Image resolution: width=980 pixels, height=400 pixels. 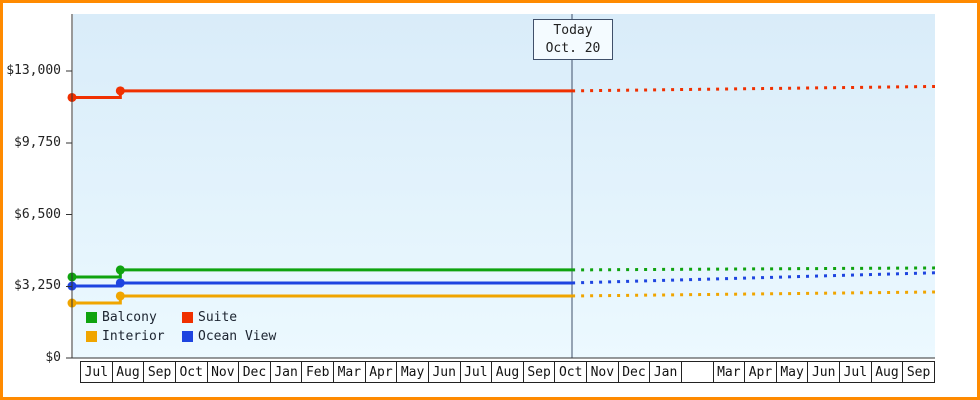 I want to click on legend-label: Interior, so click(x=133, y=336).